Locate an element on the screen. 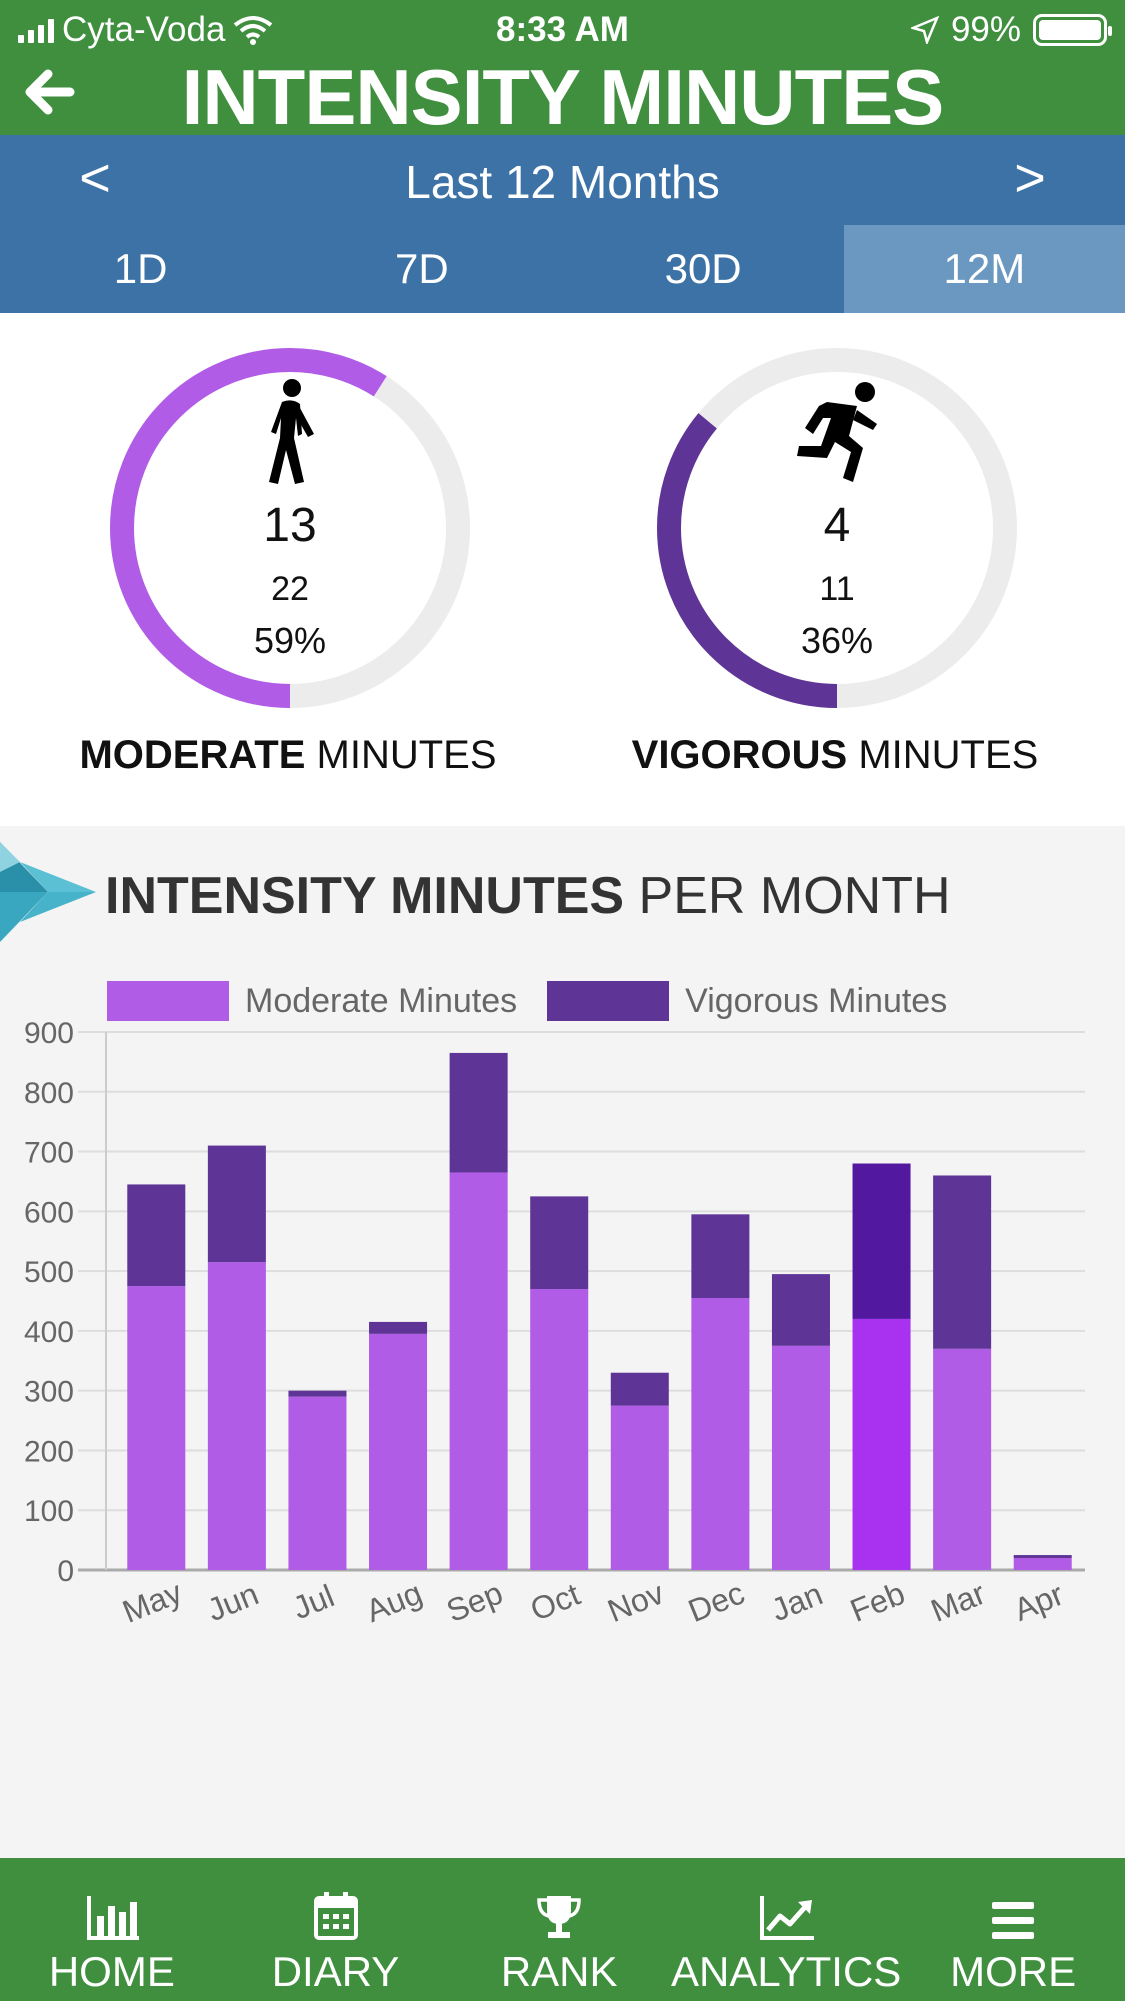 The width and height of the screenshot is (1125, 2001). x-tick-label: Apr is located at coordinates (1039, 1602).